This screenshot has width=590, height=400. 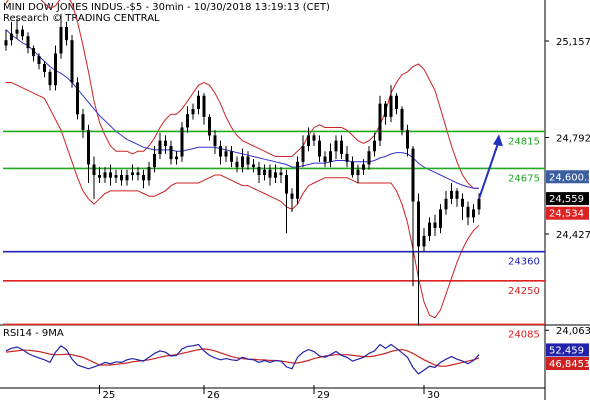 What do you see at coordinates (566, 214) in the screenshot?
I see `value-label-bollinger: 24,534` at bounding box center [566, 214].